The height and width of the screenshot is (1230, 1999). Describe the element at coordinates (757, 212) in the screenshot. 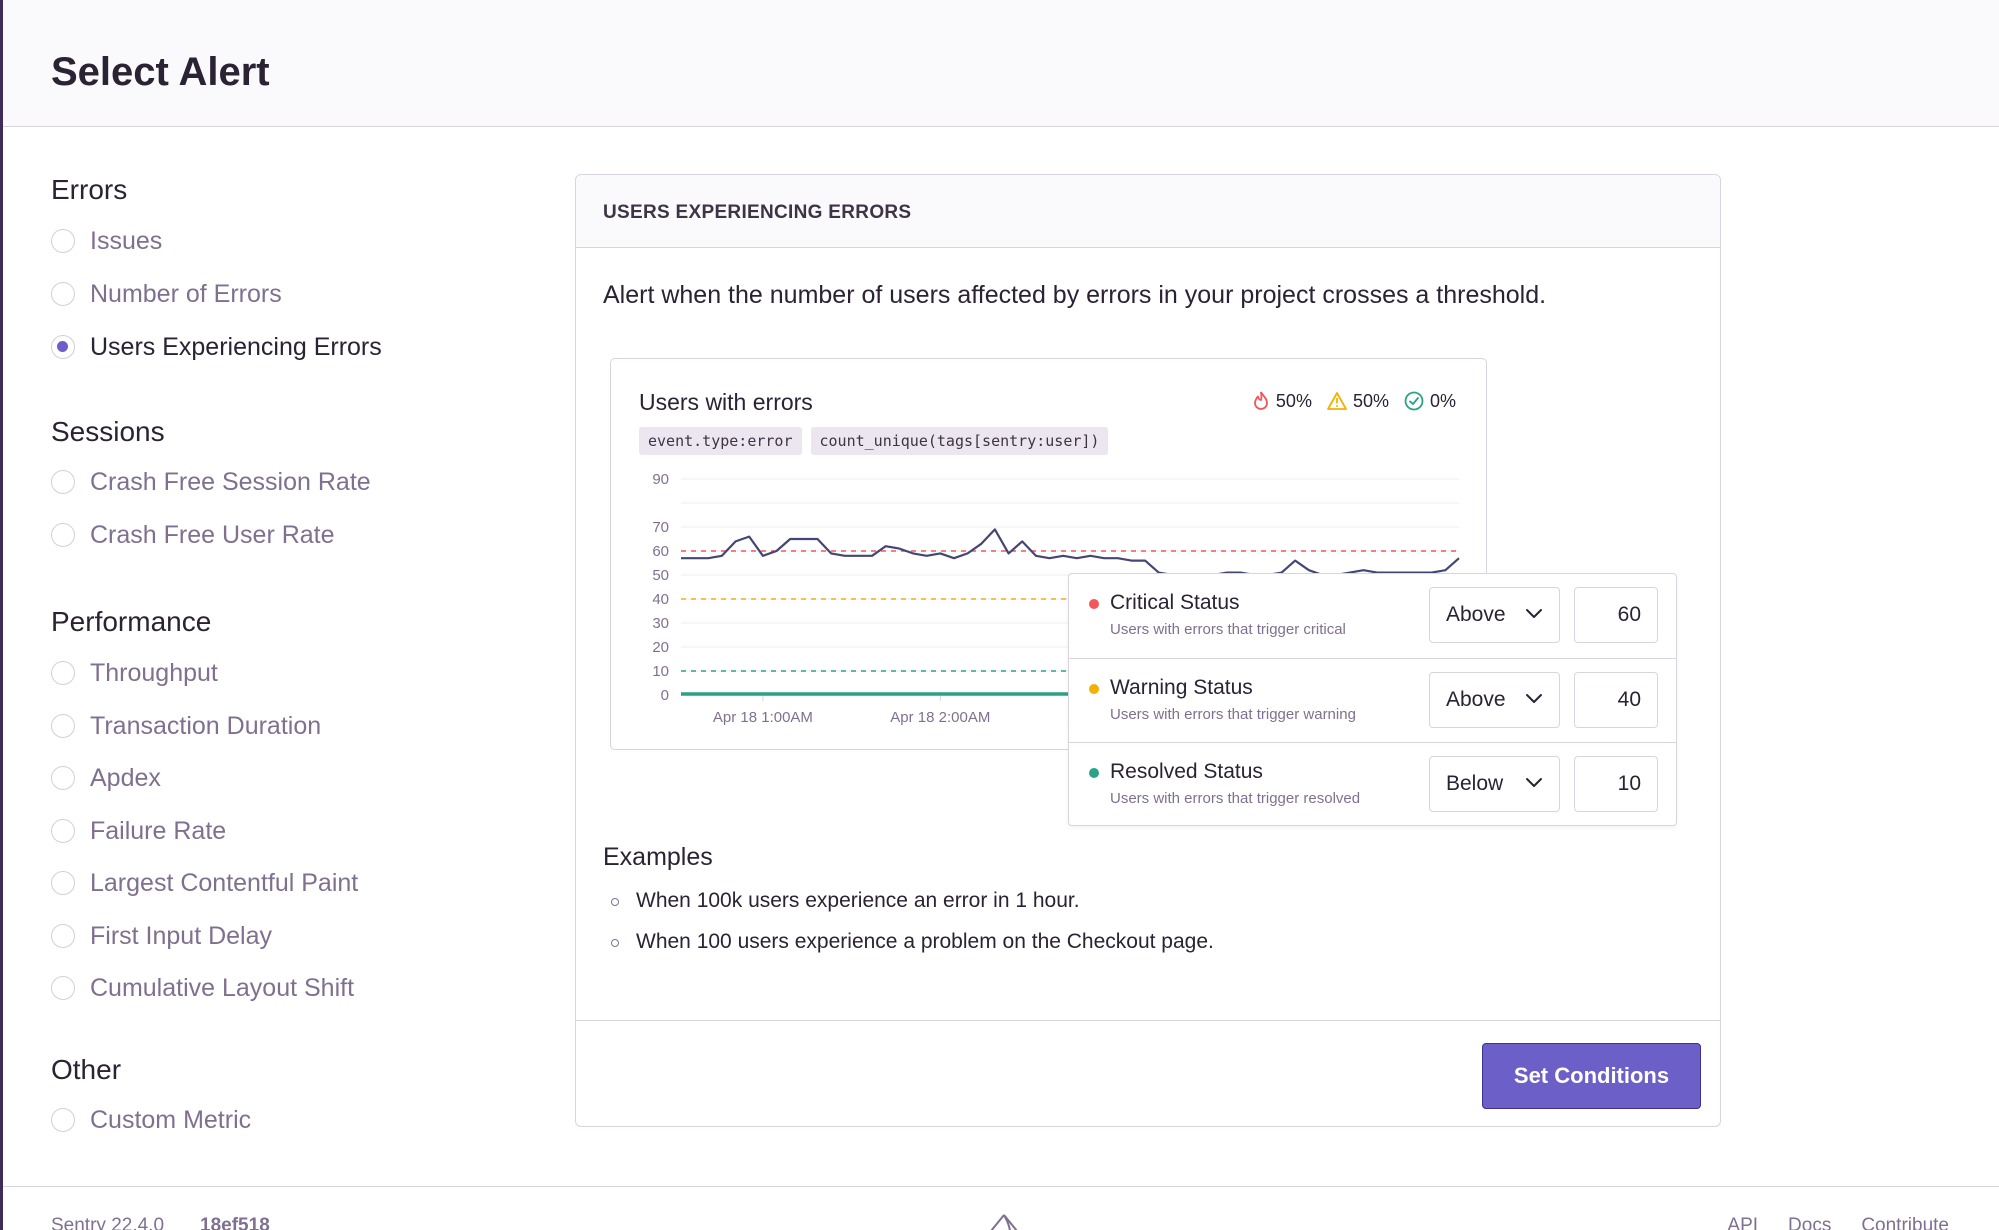

I see `panel-header-title: USERS EXPERIENCING ERRORS` at that location.